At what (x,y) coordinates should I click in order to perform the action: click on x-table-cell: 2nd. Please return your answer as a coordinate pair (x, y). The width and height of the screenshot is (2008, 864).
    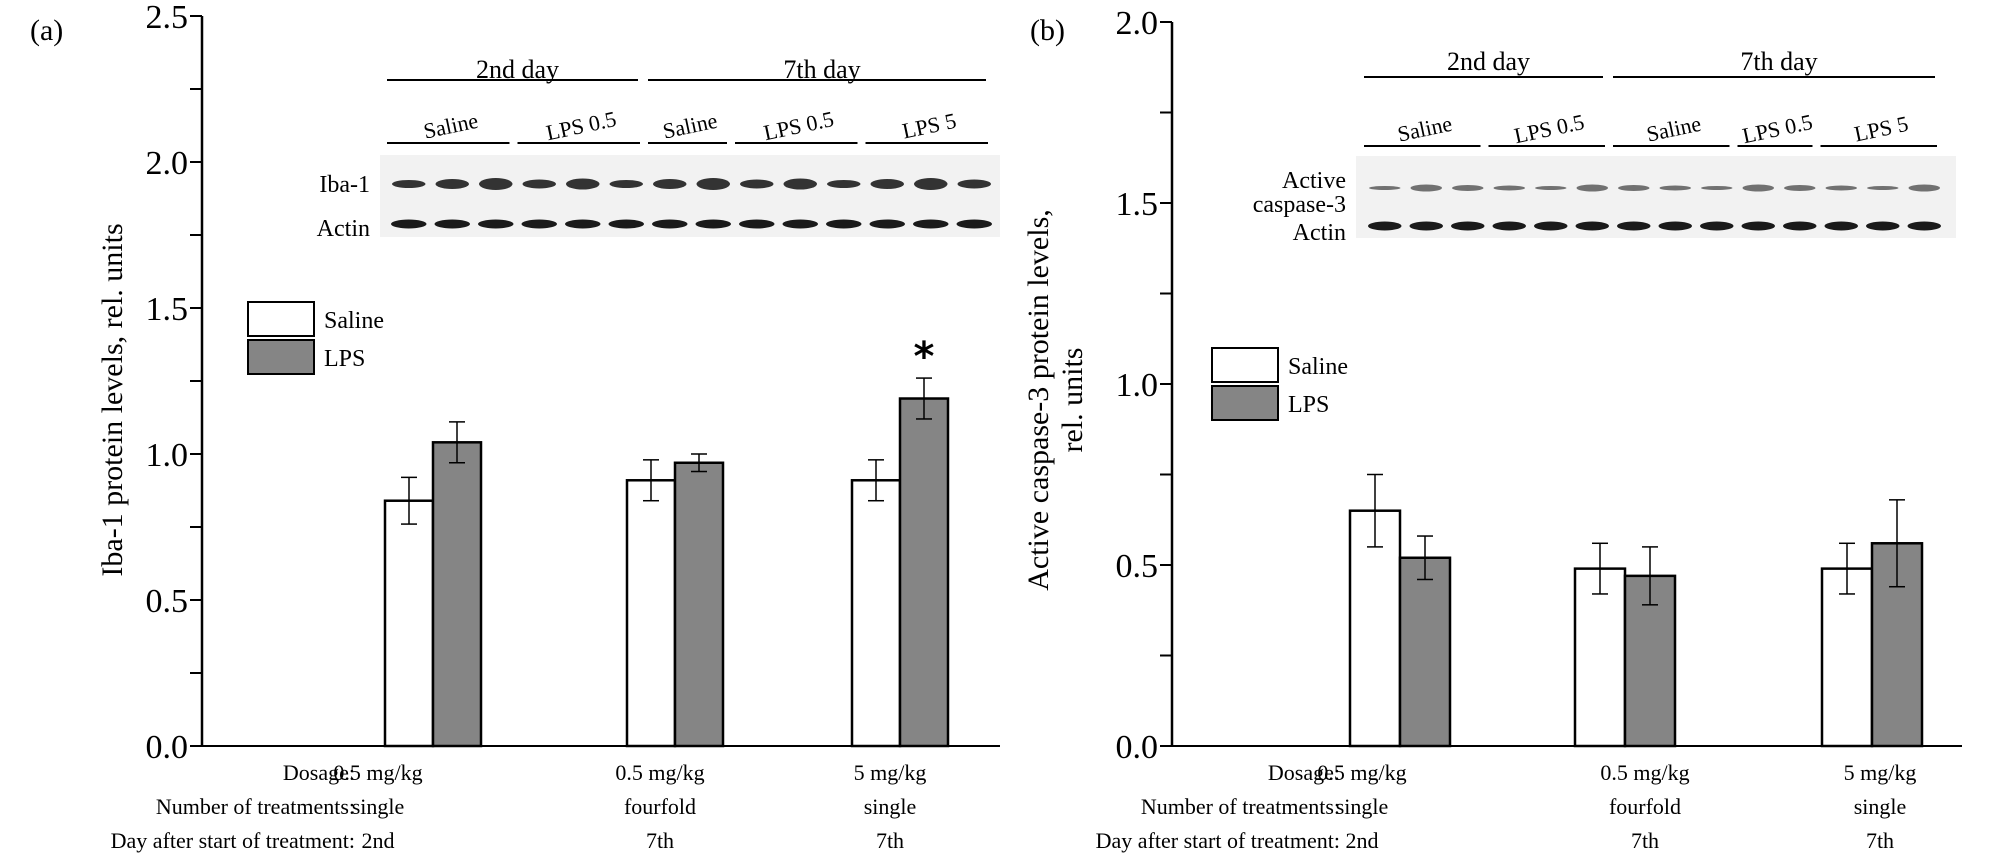
    Looking at the image, I should click on (378, 840).